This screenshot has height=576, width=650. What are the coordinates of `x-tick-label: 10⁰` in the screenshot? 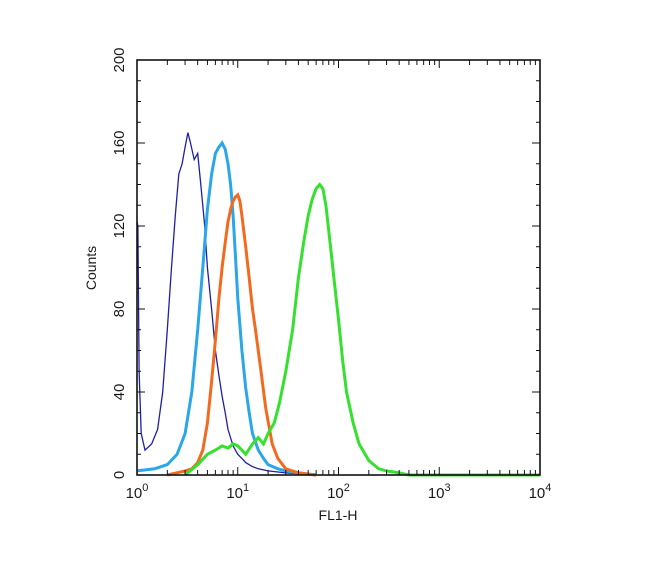 It's located at (137, 492).